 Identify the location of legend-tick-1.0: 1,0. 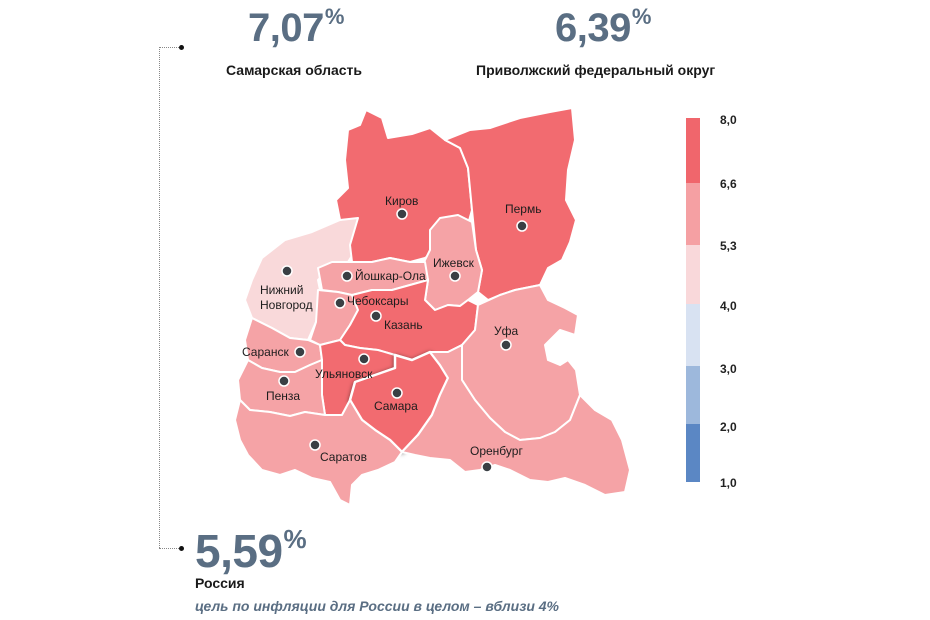
(728, 483).